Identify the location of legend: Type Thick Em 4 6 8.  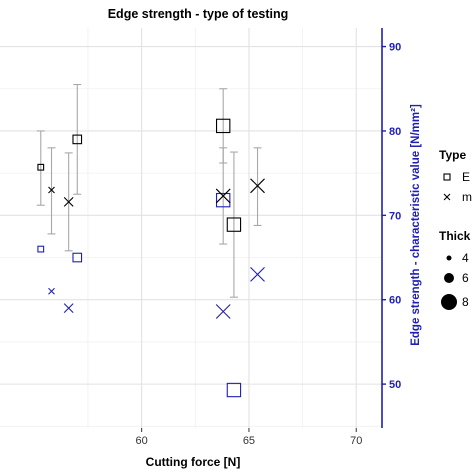
(455, 229).